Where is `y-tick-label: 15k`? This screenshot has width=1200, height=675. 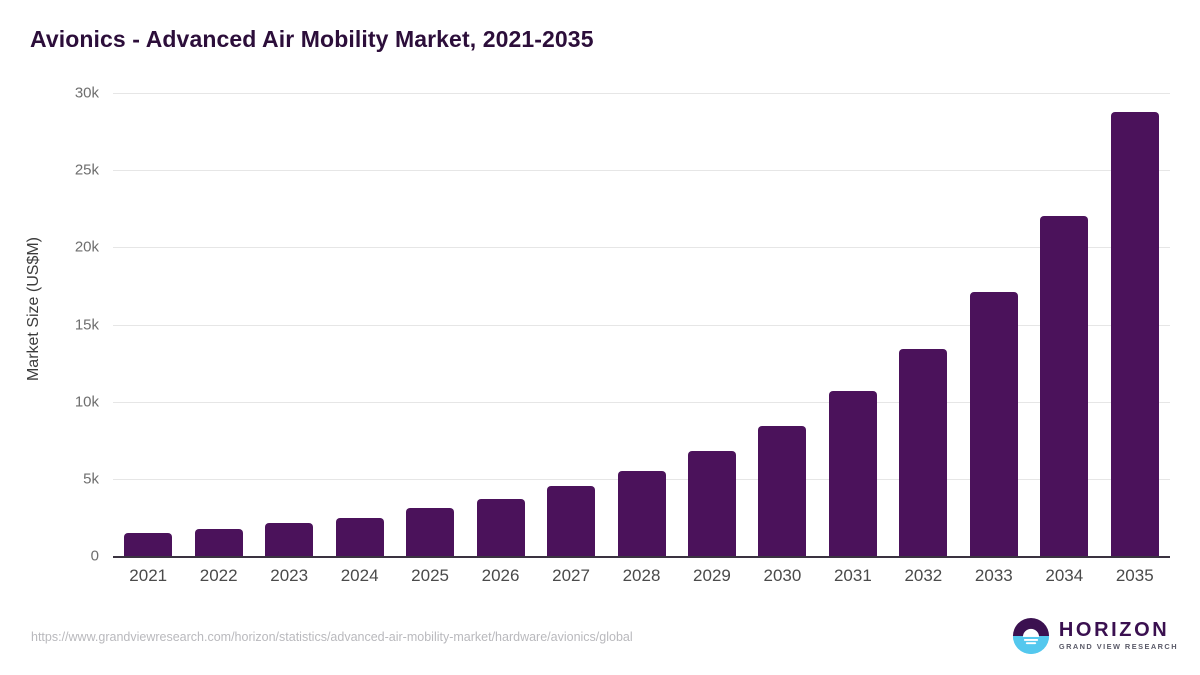
y-tick-label: 15k is located at coordinates (86, 324).